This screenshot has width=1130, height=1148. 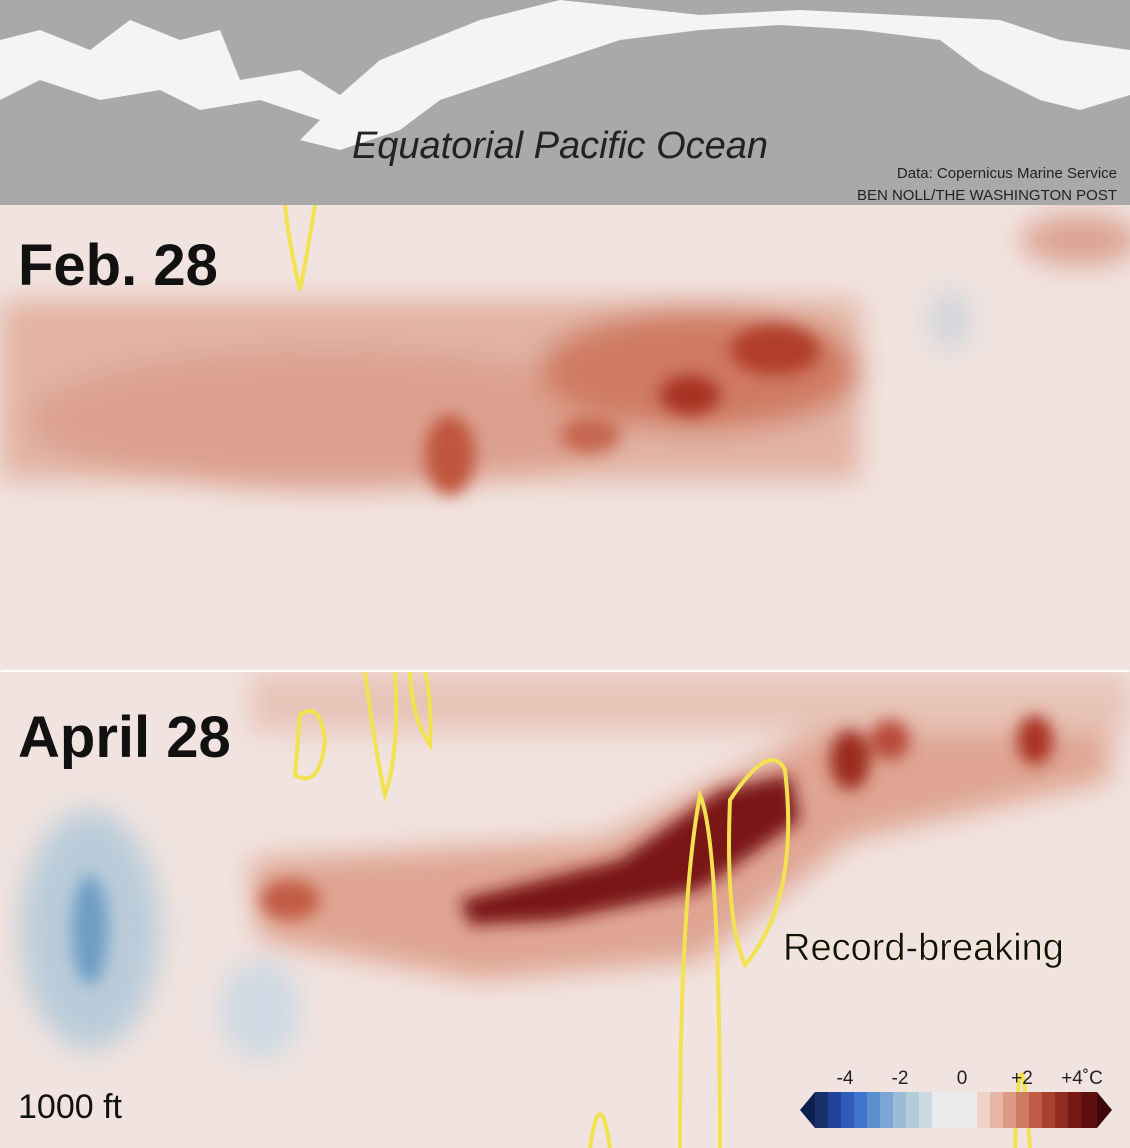 What do you see at coordinates (987, 195) in the screenshot?
I see `credit: BEN NOLL/THE WASHINGTON POST` at bounding box center [987, 195].